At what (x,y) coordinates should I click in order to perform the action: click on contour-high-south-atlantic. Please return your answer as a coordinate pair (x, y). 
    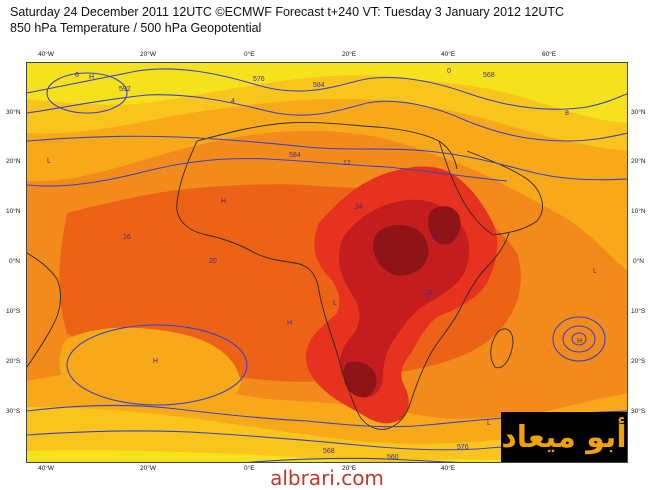
    Looking at the image, I should click on (157, 365).